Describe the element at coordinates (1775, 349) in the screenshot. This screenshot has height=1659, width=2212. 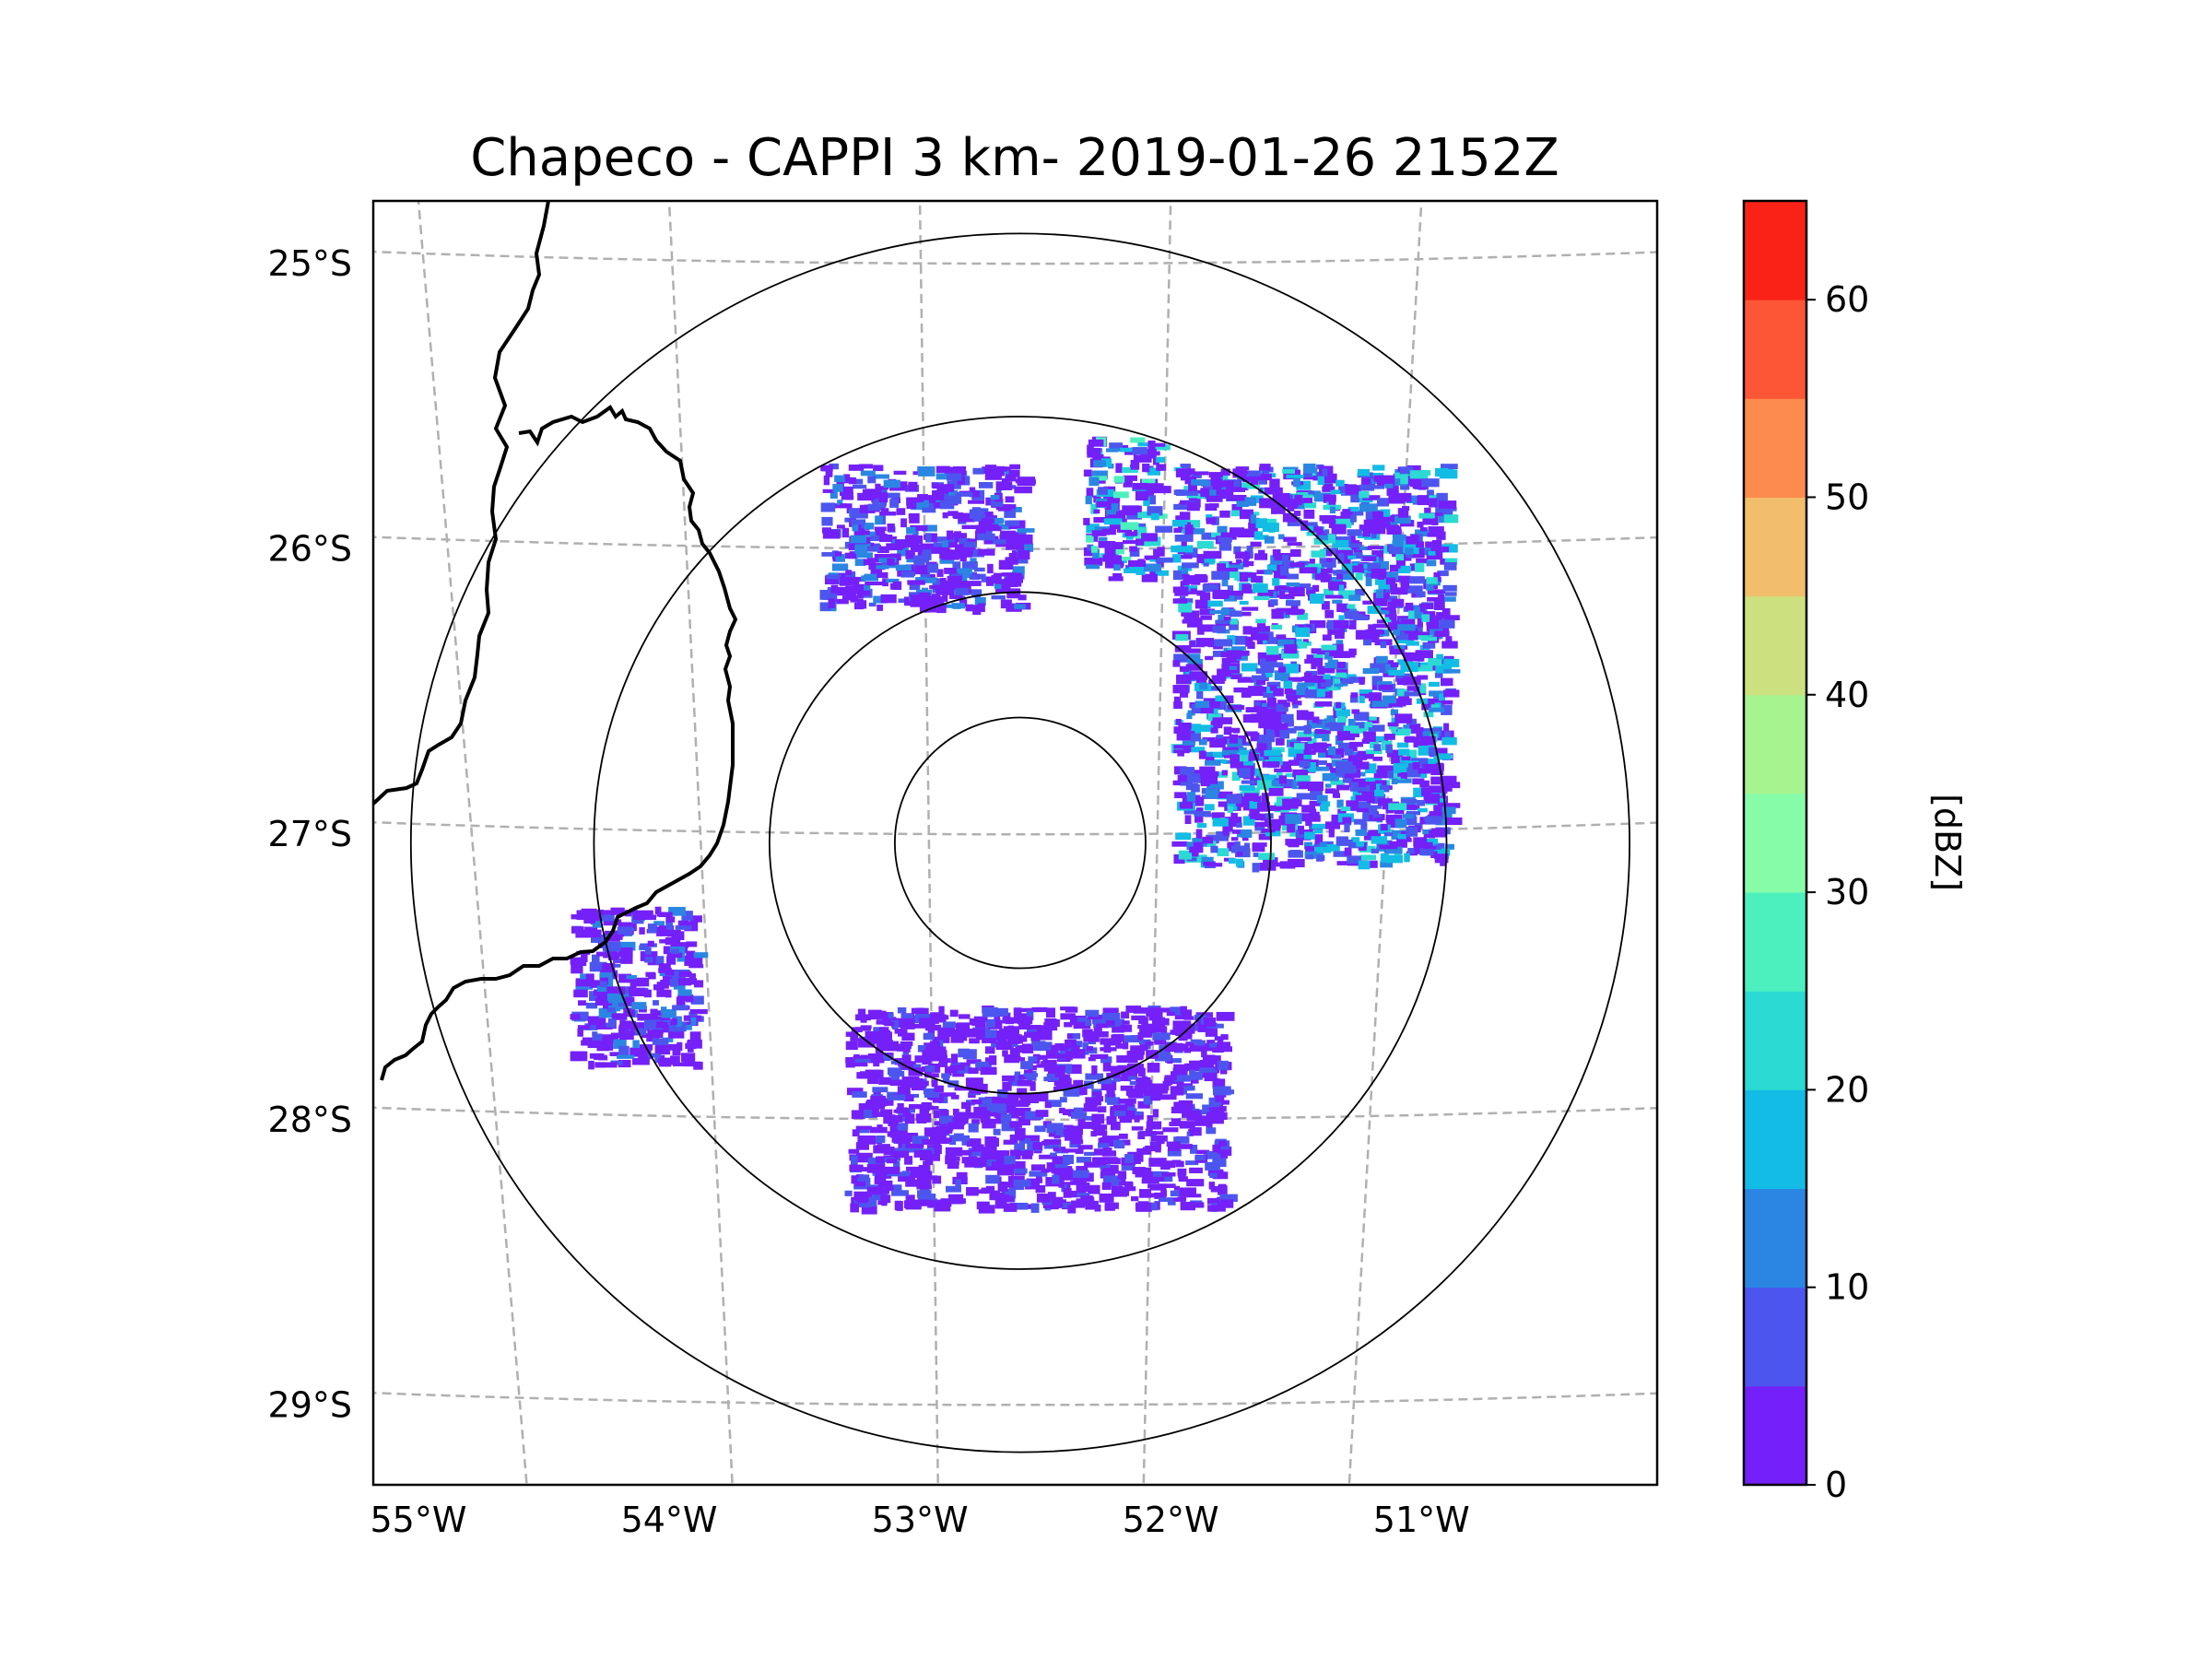
I see `colorbar-level` at that location.